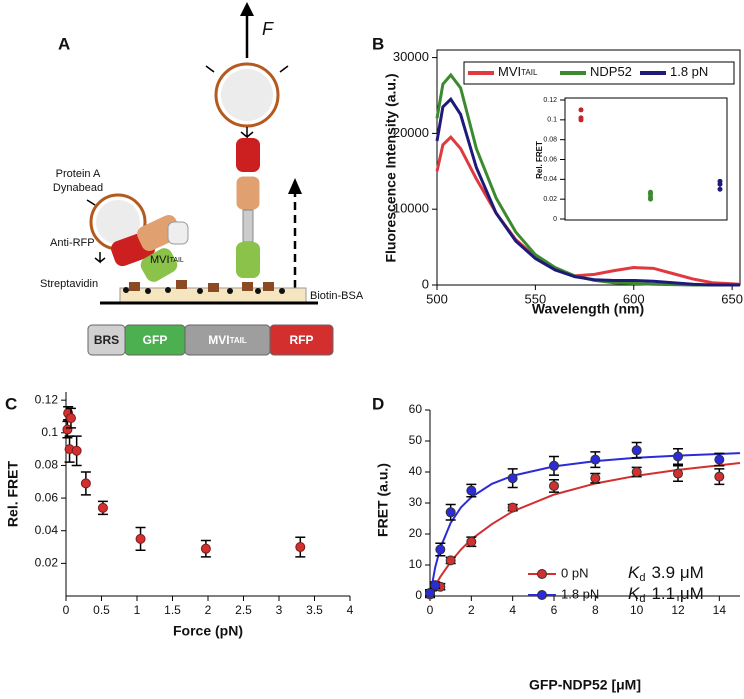 This screenshot has height=699, width=744. I want to click on kd-annotation: Kd 3.9 μM, so click(666, 573).